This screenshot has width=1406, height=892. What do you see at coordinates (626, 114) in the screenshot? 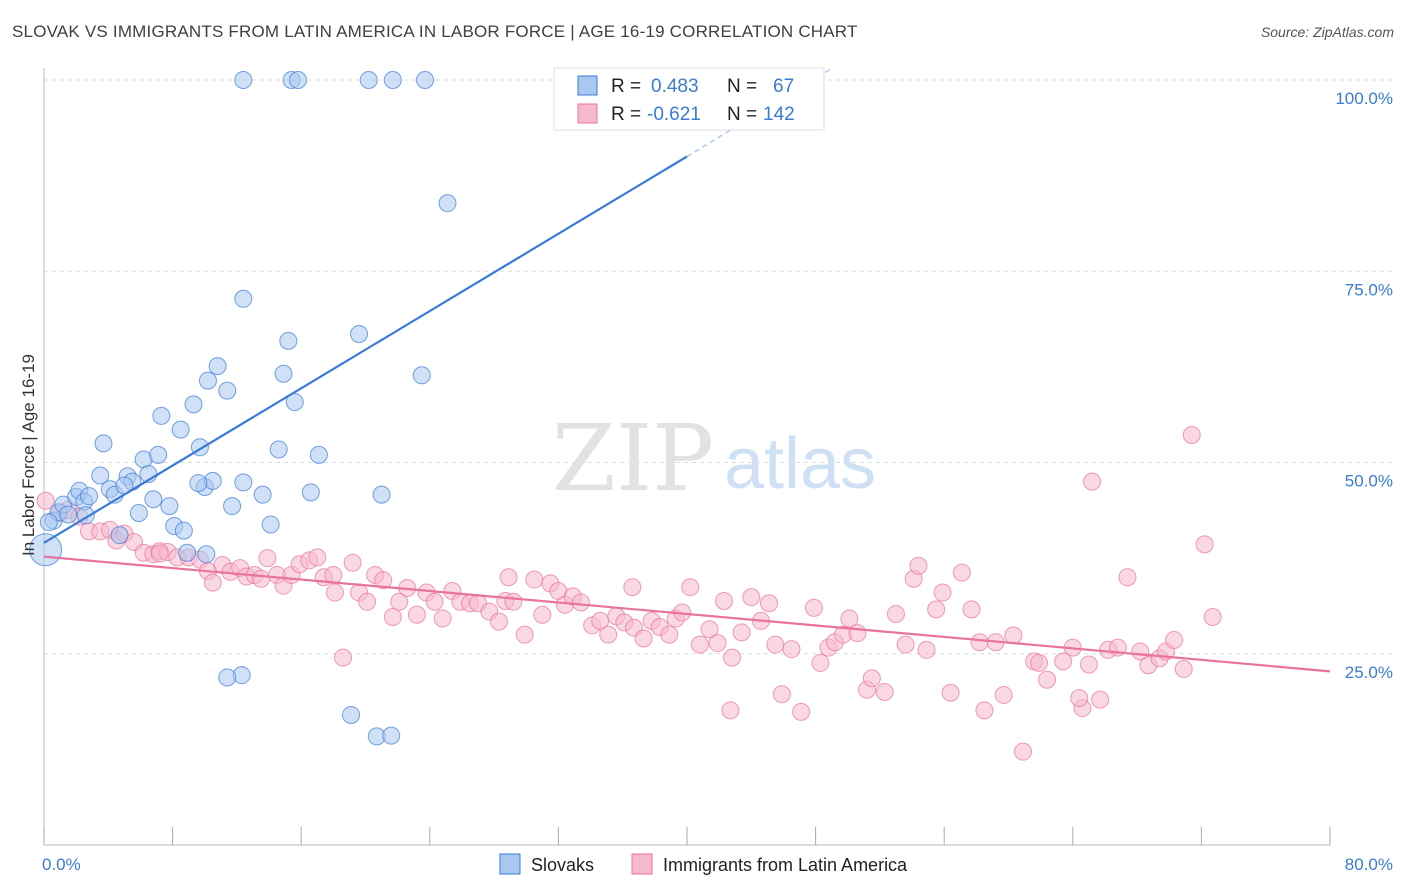
I see `legend-r-label-2: R =` at bounding box center [626, 114].